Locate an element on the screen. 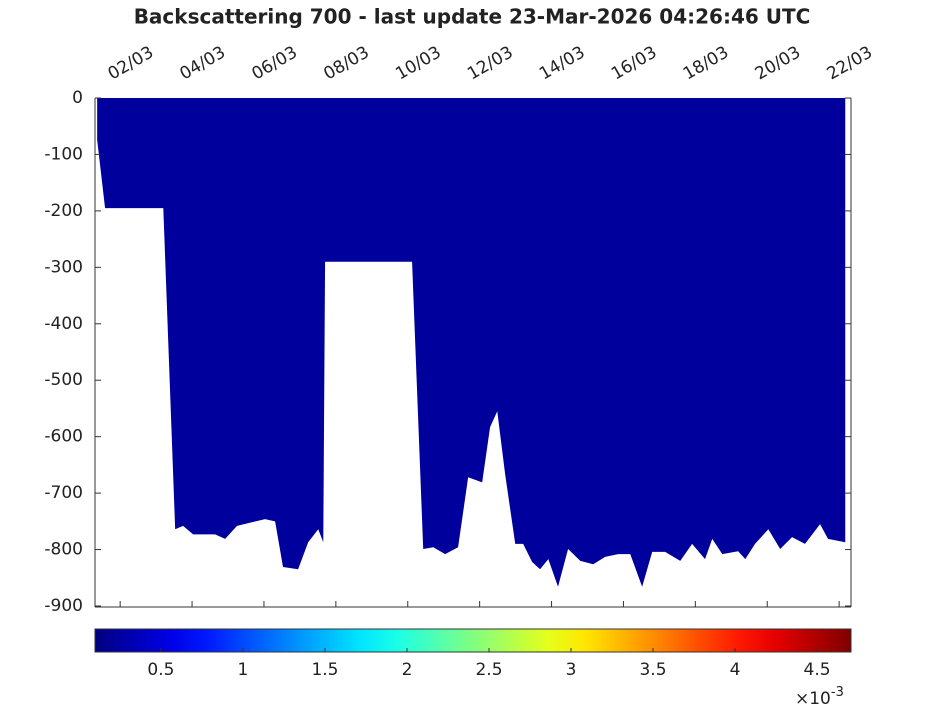  y-tick-label: -300 is located at coordinates (63, 267).